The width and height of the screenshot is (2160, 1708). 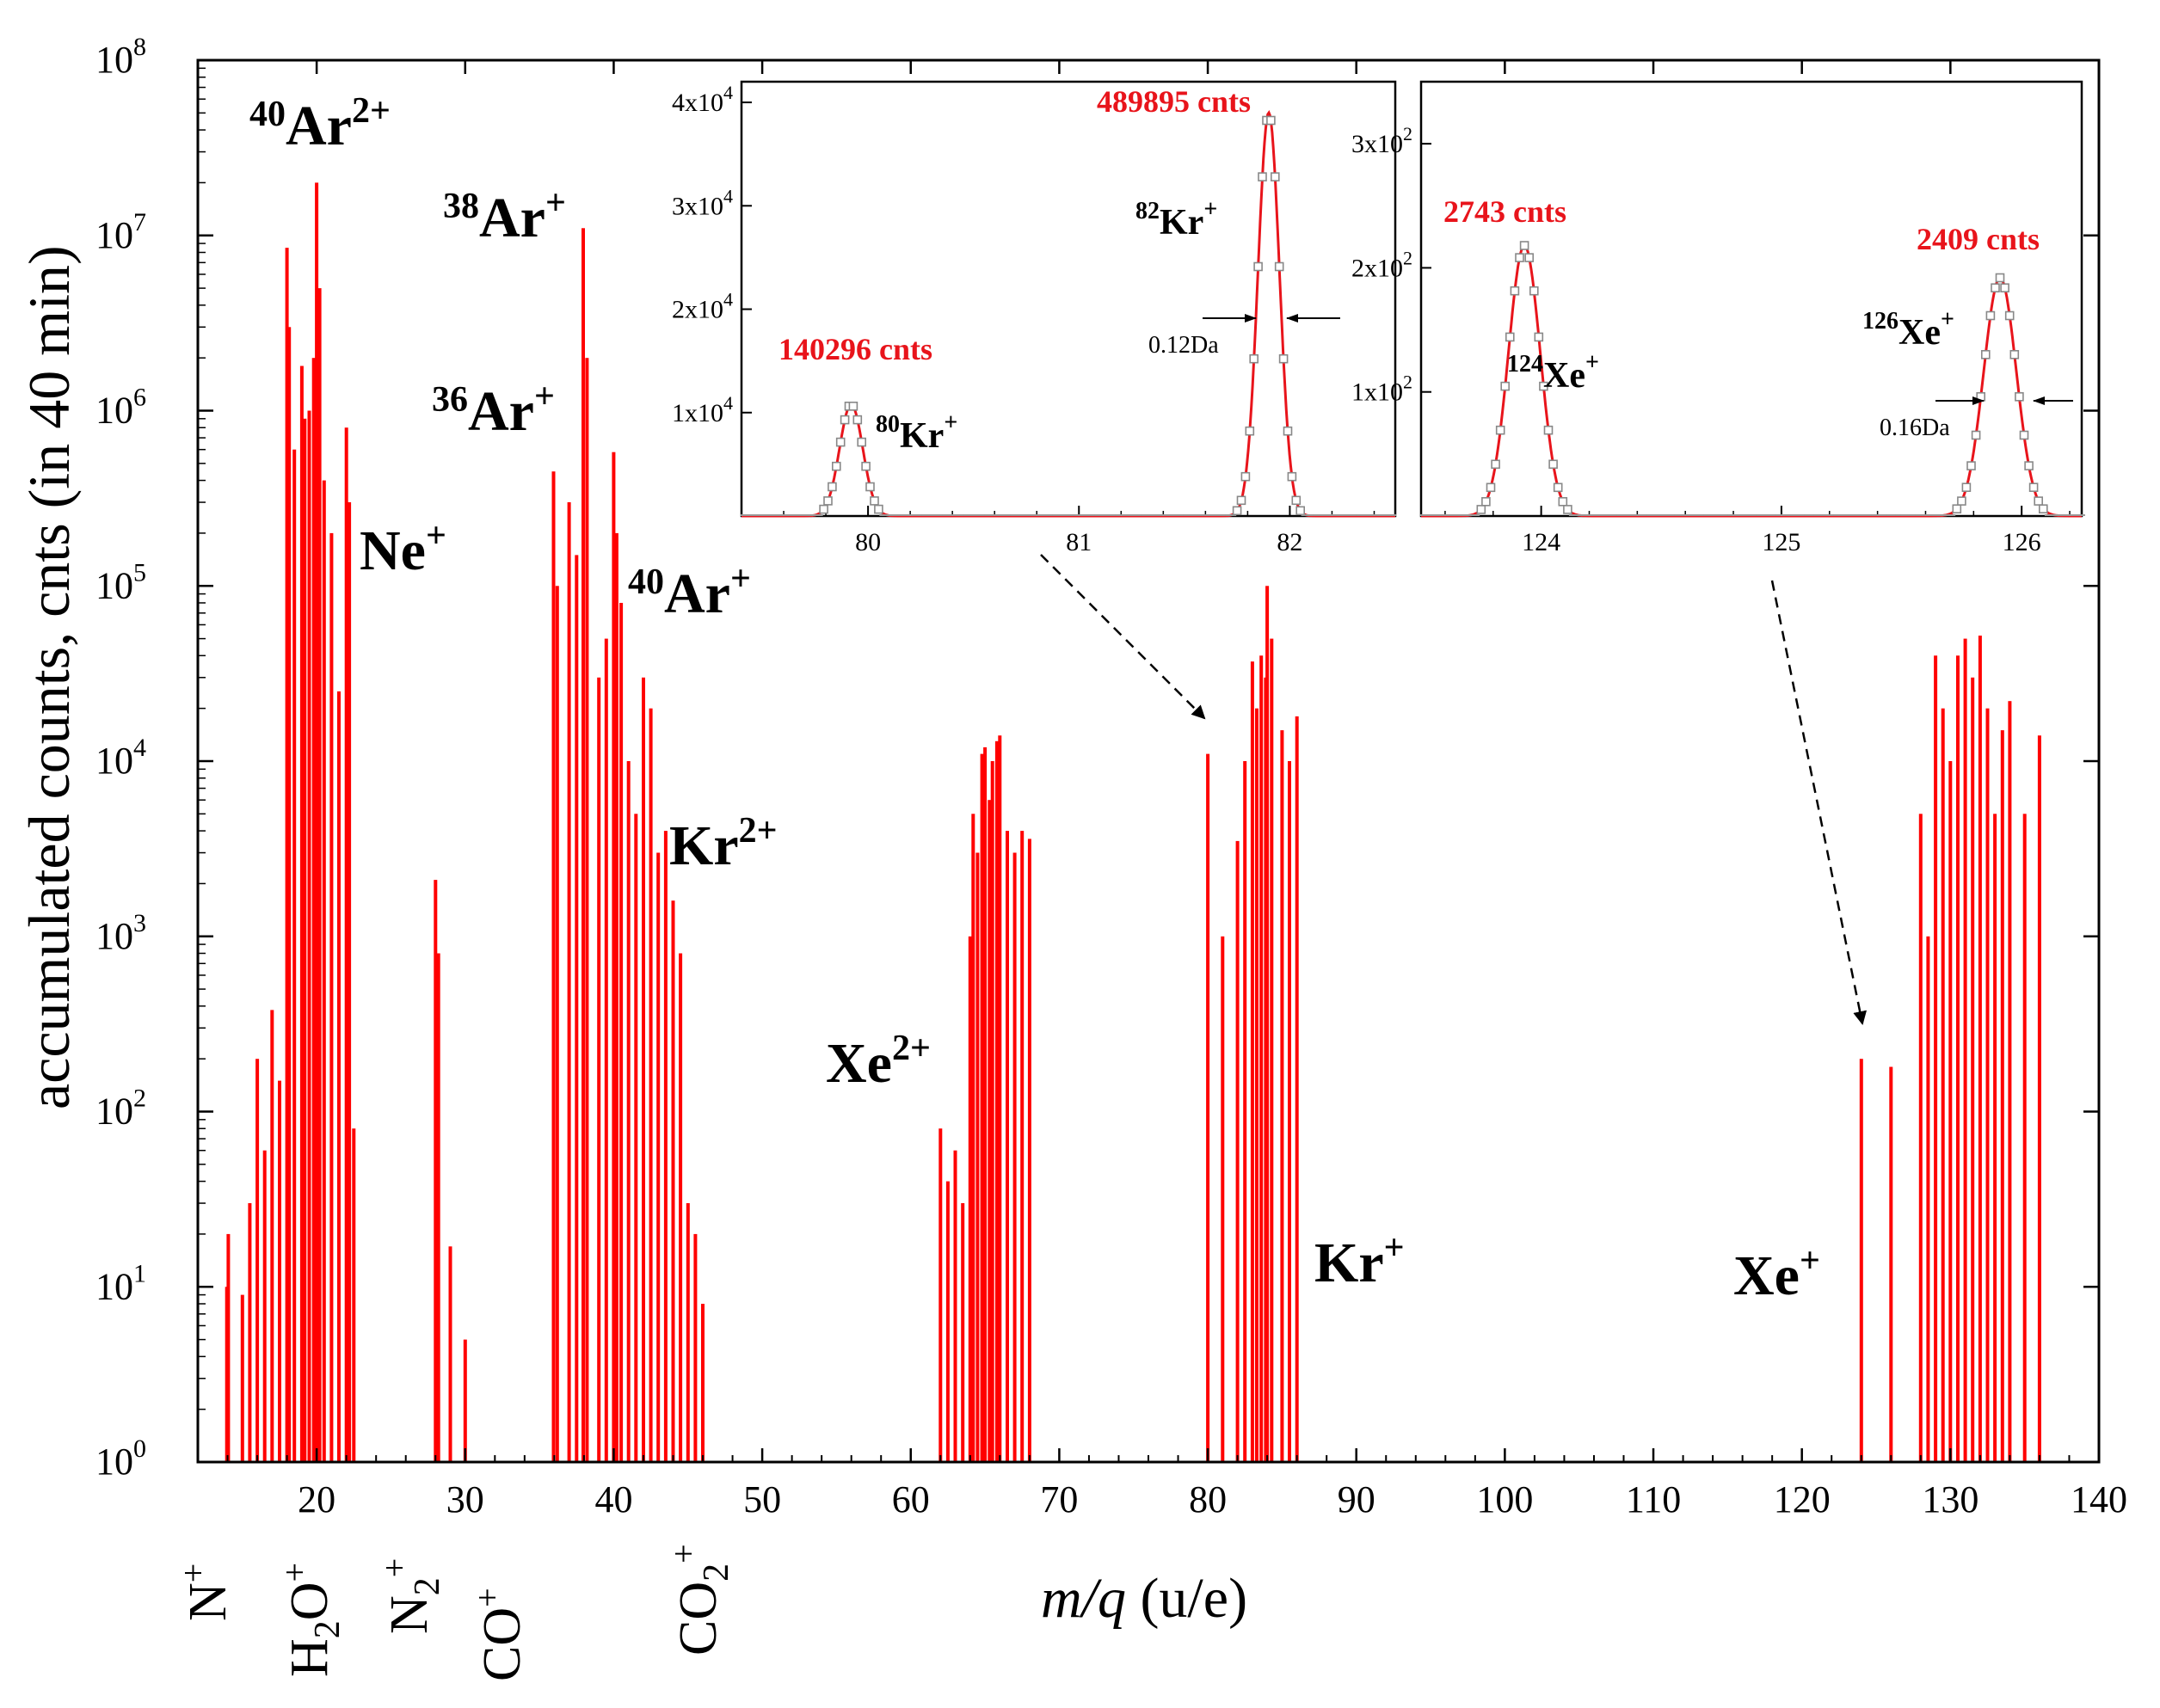 What do you see at coordinates (1819, 803) in the screenshot?
I see `arrow-xe-inset-to-main` at bounding box center [1819, 803].